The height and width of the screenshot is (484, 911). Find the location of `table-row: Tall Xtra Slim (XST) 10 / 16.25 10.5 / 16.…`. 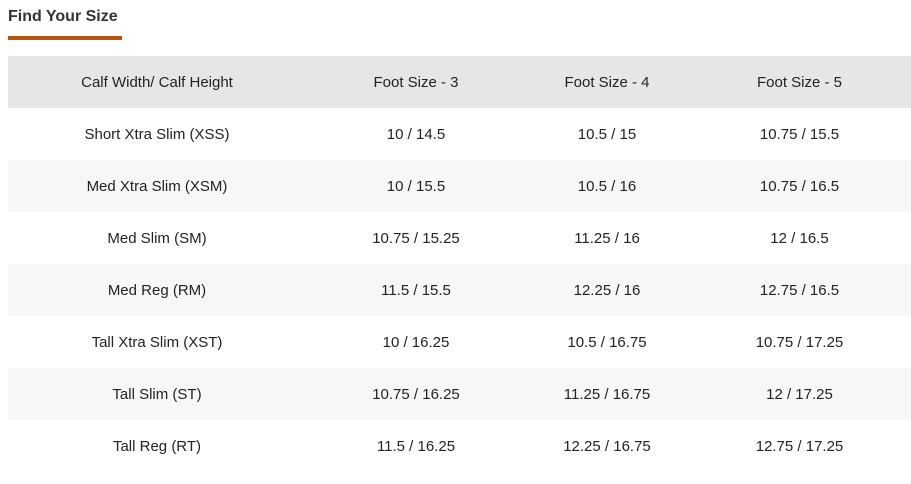

table-row: Tall Xtra Slim (XST) 10 / 16.25 10.5 / 16.… is located at coordinates (459, 342).